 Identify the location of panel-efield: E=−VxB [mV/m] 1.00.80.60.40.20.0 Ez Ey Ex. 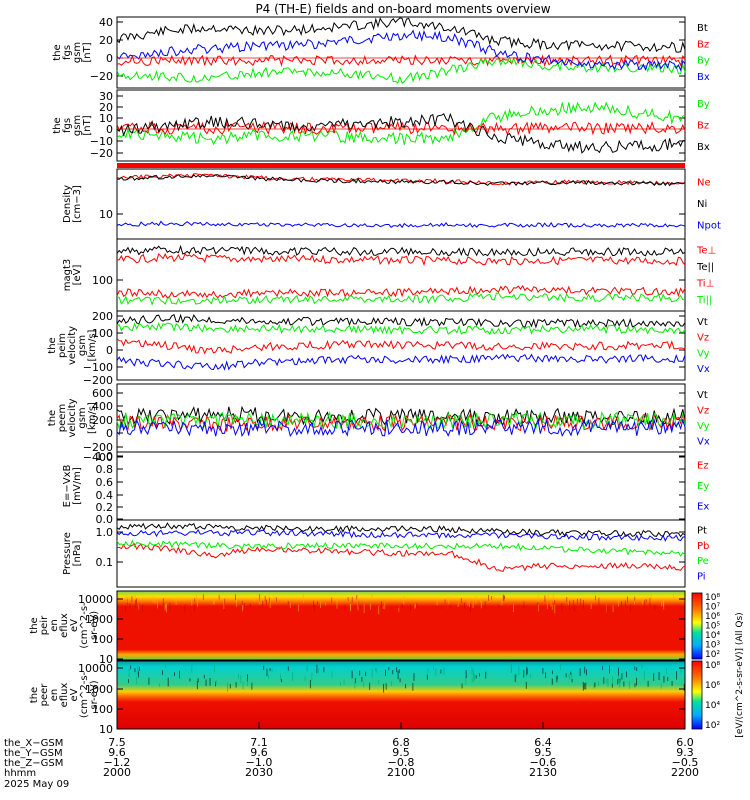
(385, 488).